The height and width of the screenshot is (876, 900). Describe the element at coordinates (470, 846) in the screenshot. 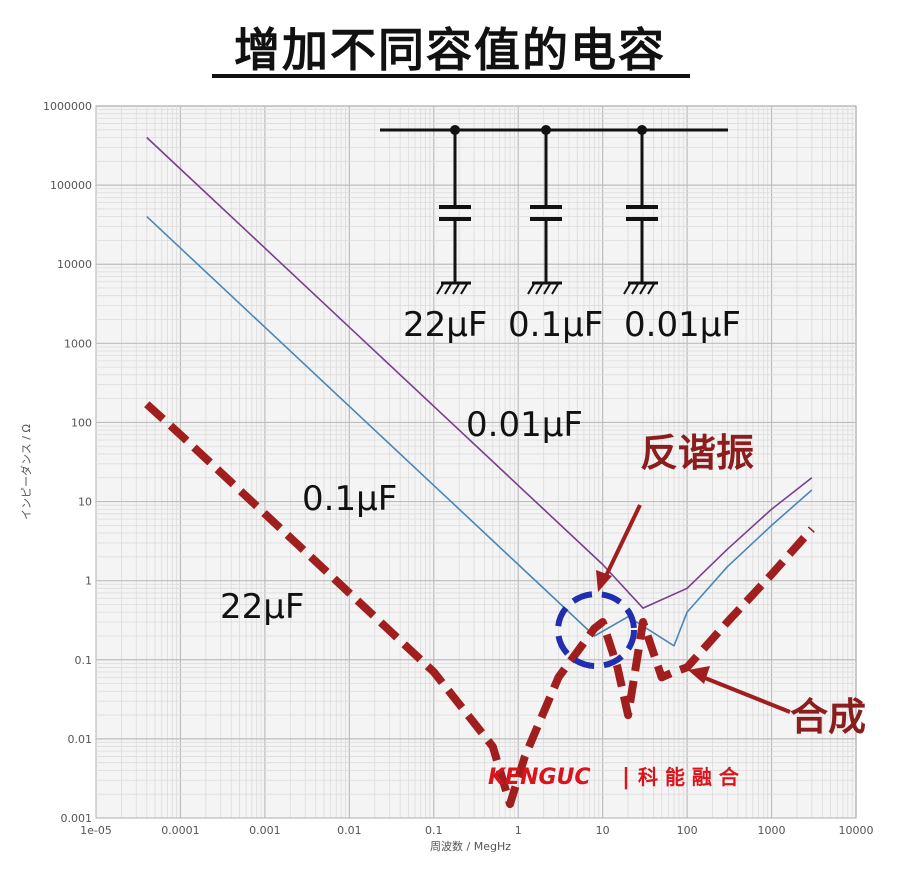

I see `x-axis-title: 周波数 / MegHz` at that location.